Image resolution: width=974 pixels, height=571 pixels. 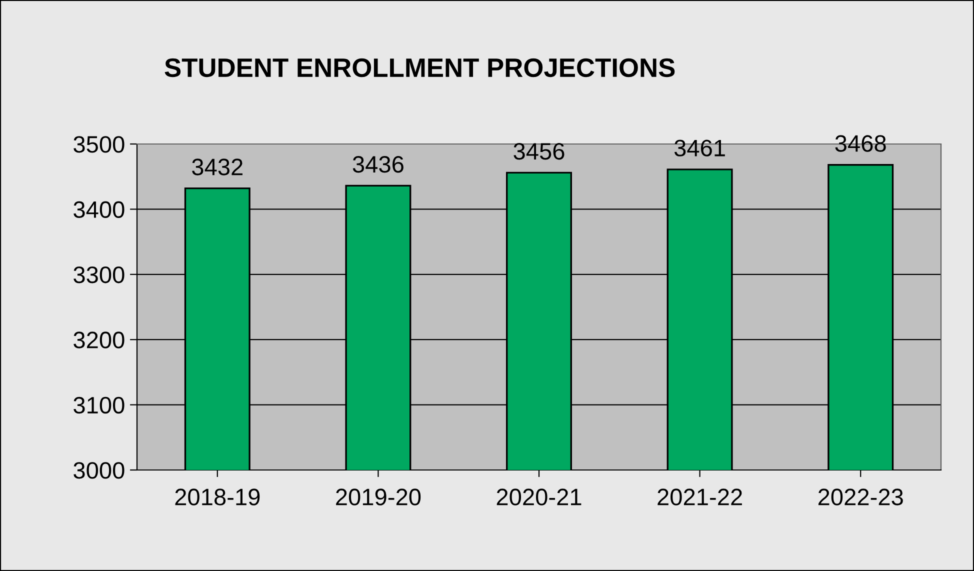 What do you see at coordinates (217, 167) in the screenshot?
I see `data-label: 3432` at bounding box center [217, 167].